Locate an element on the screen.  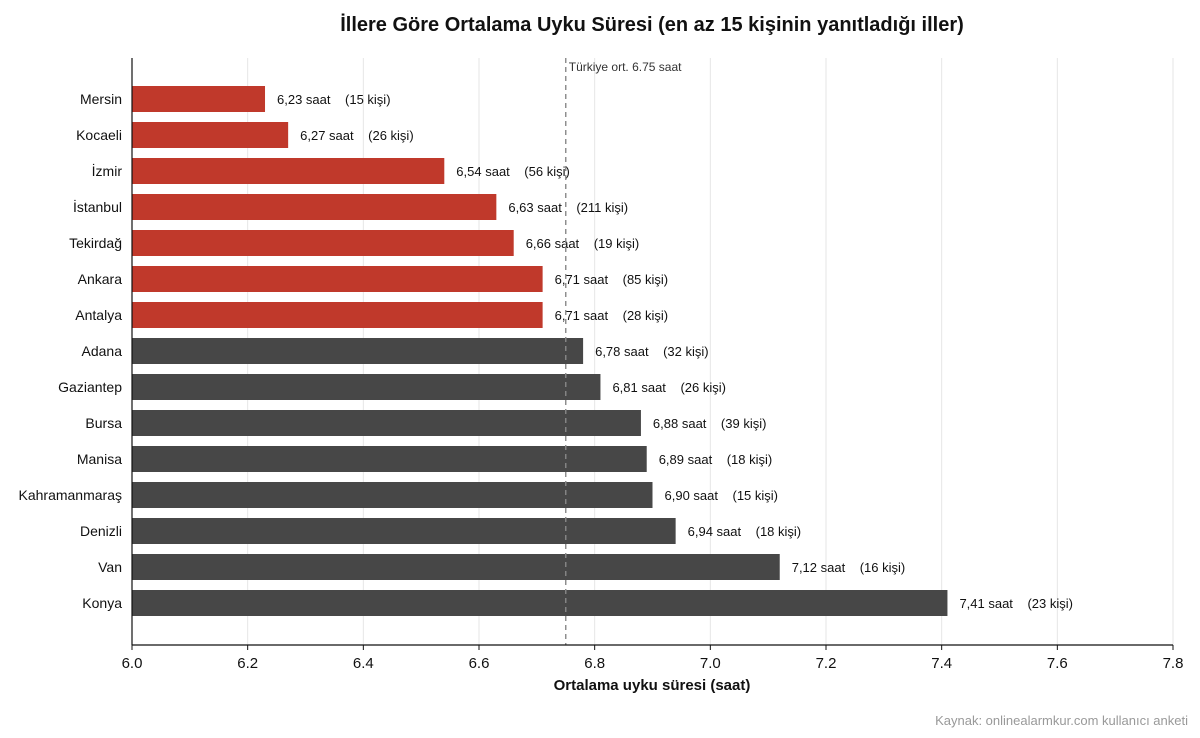
value-label: 6,27 saat is located at coordinates (327, 135).